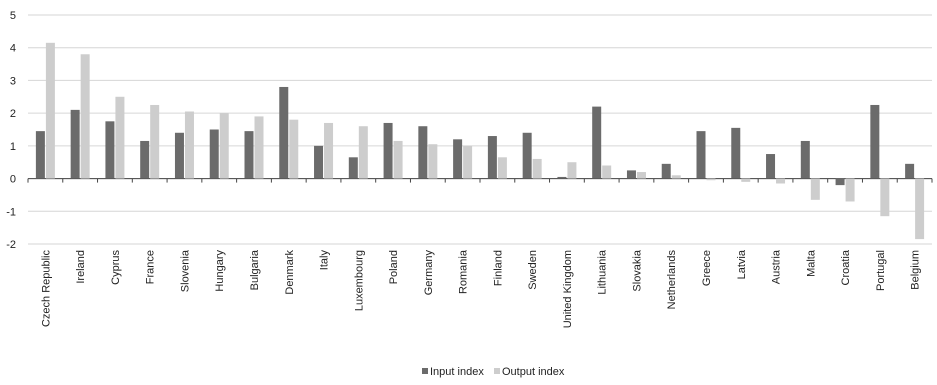  Describe the element at coordinates (11, 245) in the screenshot. I see `y-tick-label: -2` at that location.